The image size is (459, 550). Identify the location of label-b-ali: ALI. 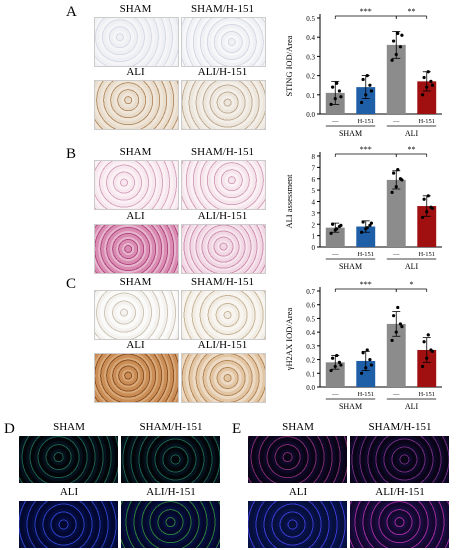
(135, 216).